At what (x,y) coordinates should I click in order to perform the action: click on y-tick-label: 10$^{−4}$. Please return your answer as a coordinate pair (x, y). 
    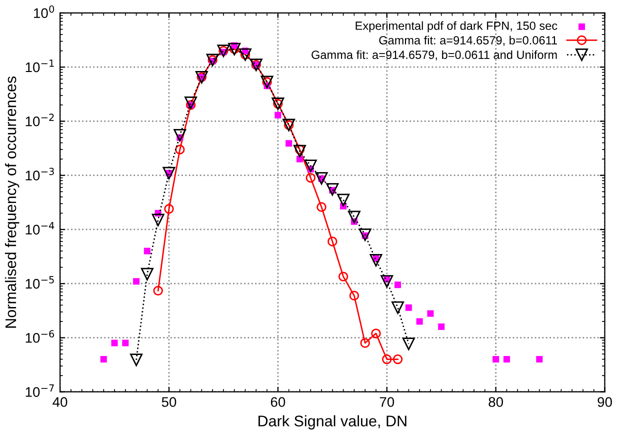
    Looking at the image, I should click on (40, 228).